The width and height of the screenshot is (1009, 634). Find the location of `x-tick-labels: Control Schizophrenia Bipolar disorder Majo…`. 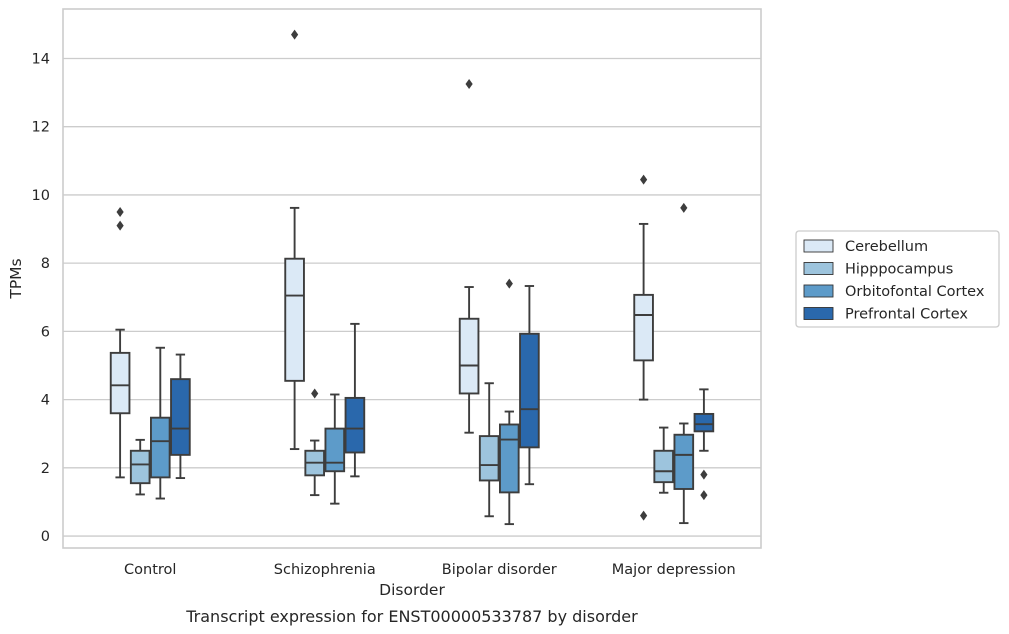

x-tick-labels: Control Schizophrenia Bipolar disorder Majo… is located at coordinates (430, 570).